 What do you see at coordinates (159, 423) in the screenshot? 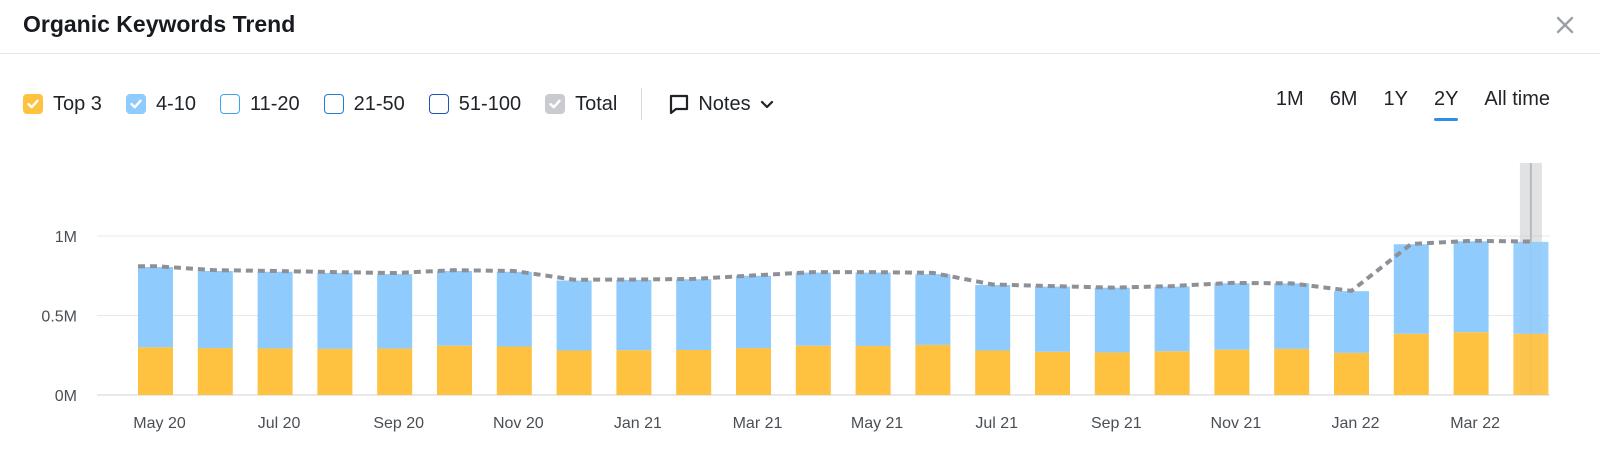
I see `x-tick-label: May 20` at bounding box center [159, 423].